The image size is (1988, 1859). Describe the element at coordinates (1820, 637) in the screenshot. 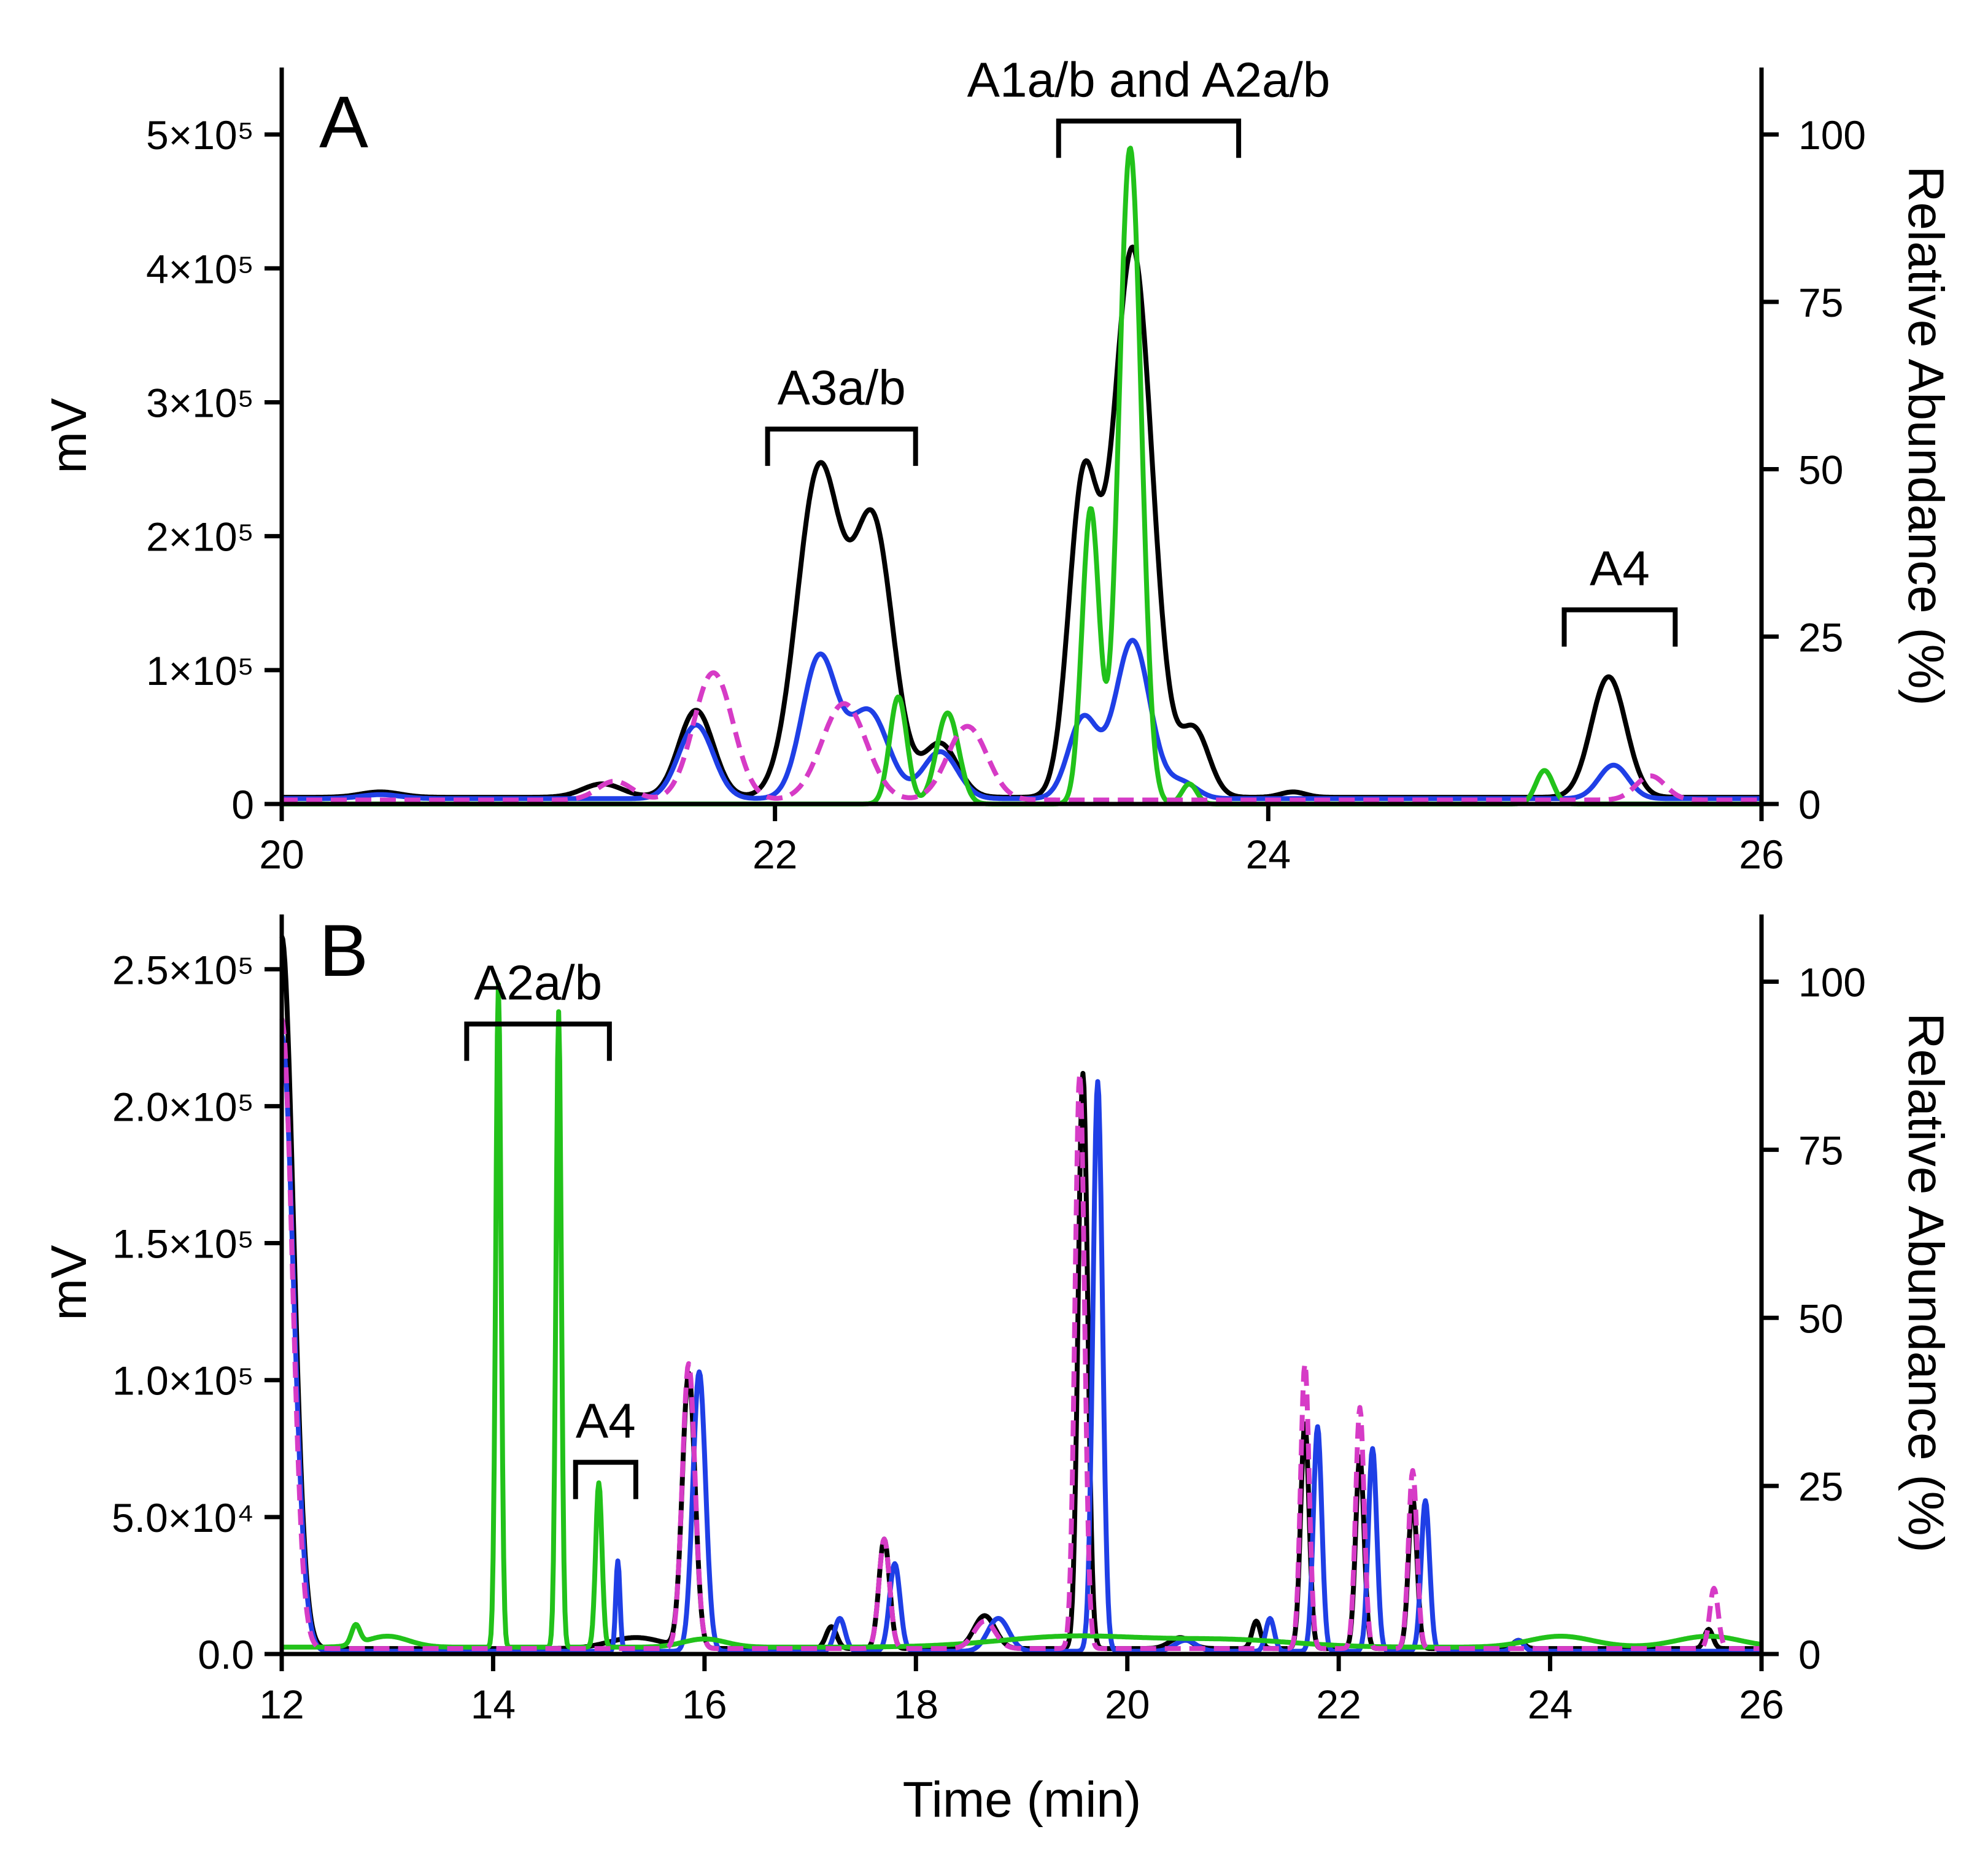

I see `panel-a-y2-tick-label: 25` at that location.